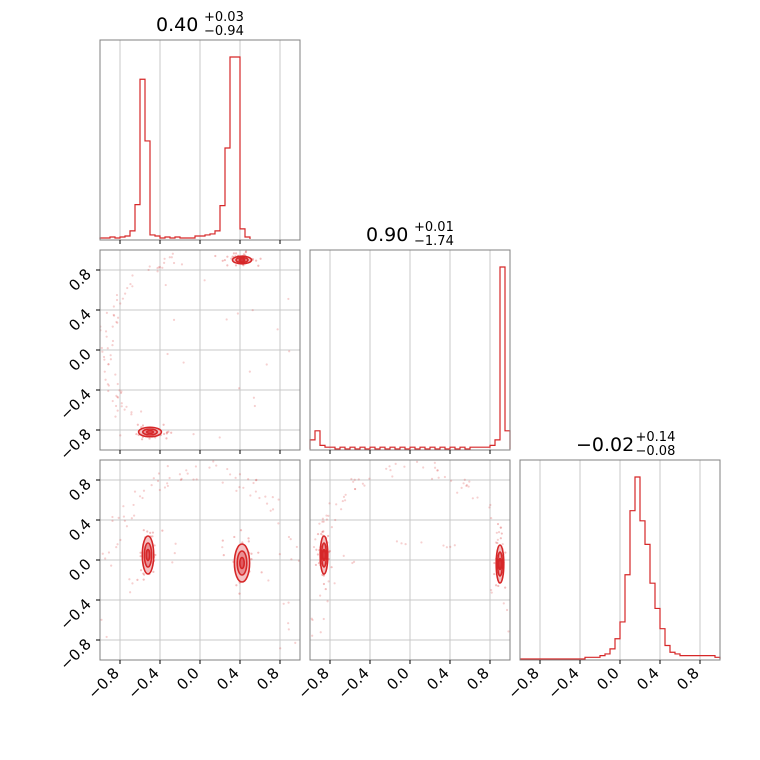 The image size is (760, 760). Describe the element at coordinates (224, 31) in the screenshot. I see `title-lower-error: −0.94` at that location.